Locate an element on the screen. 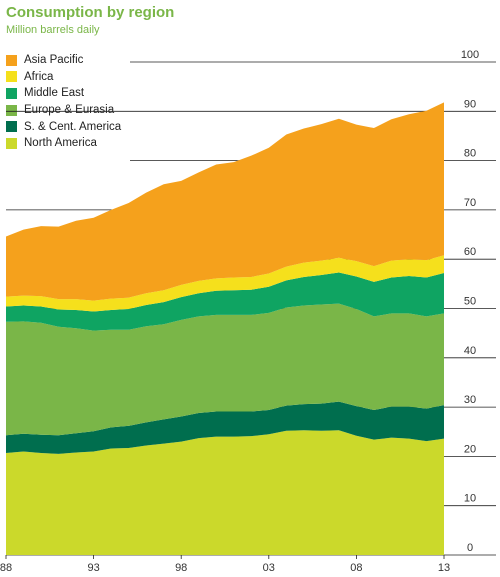 Image resolution: width=500 pixels, height=577 pixels. y-tick-label: 20 is located at coordinates (470, 449).